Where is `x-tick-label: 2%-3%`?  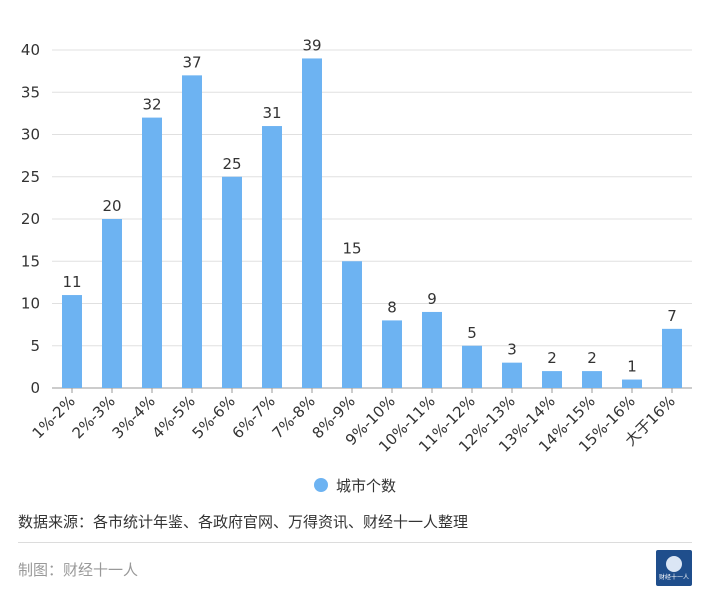 x-tick-label: 2%-3% is located at coordinates (94, 417).